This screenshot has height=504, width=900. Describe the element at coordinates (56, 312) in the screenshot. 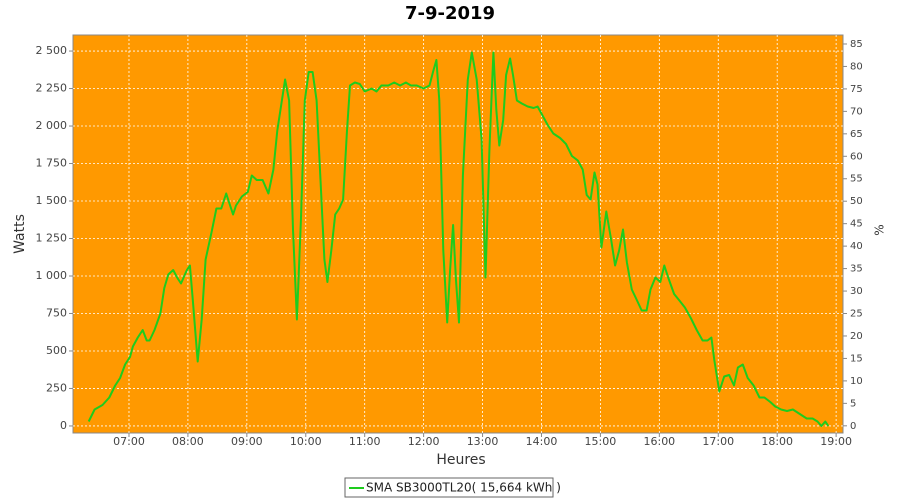

I see `y-tick-label: 750` at that location.